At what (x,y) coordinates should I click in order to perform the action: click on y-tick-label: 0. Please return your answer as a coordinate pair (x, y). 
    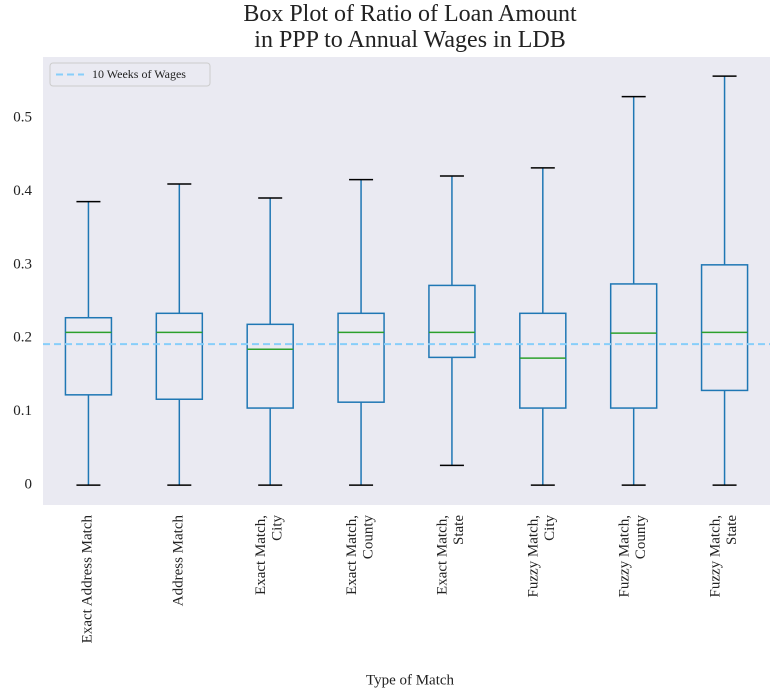
    Looking at the image, I should click on (29, 485).